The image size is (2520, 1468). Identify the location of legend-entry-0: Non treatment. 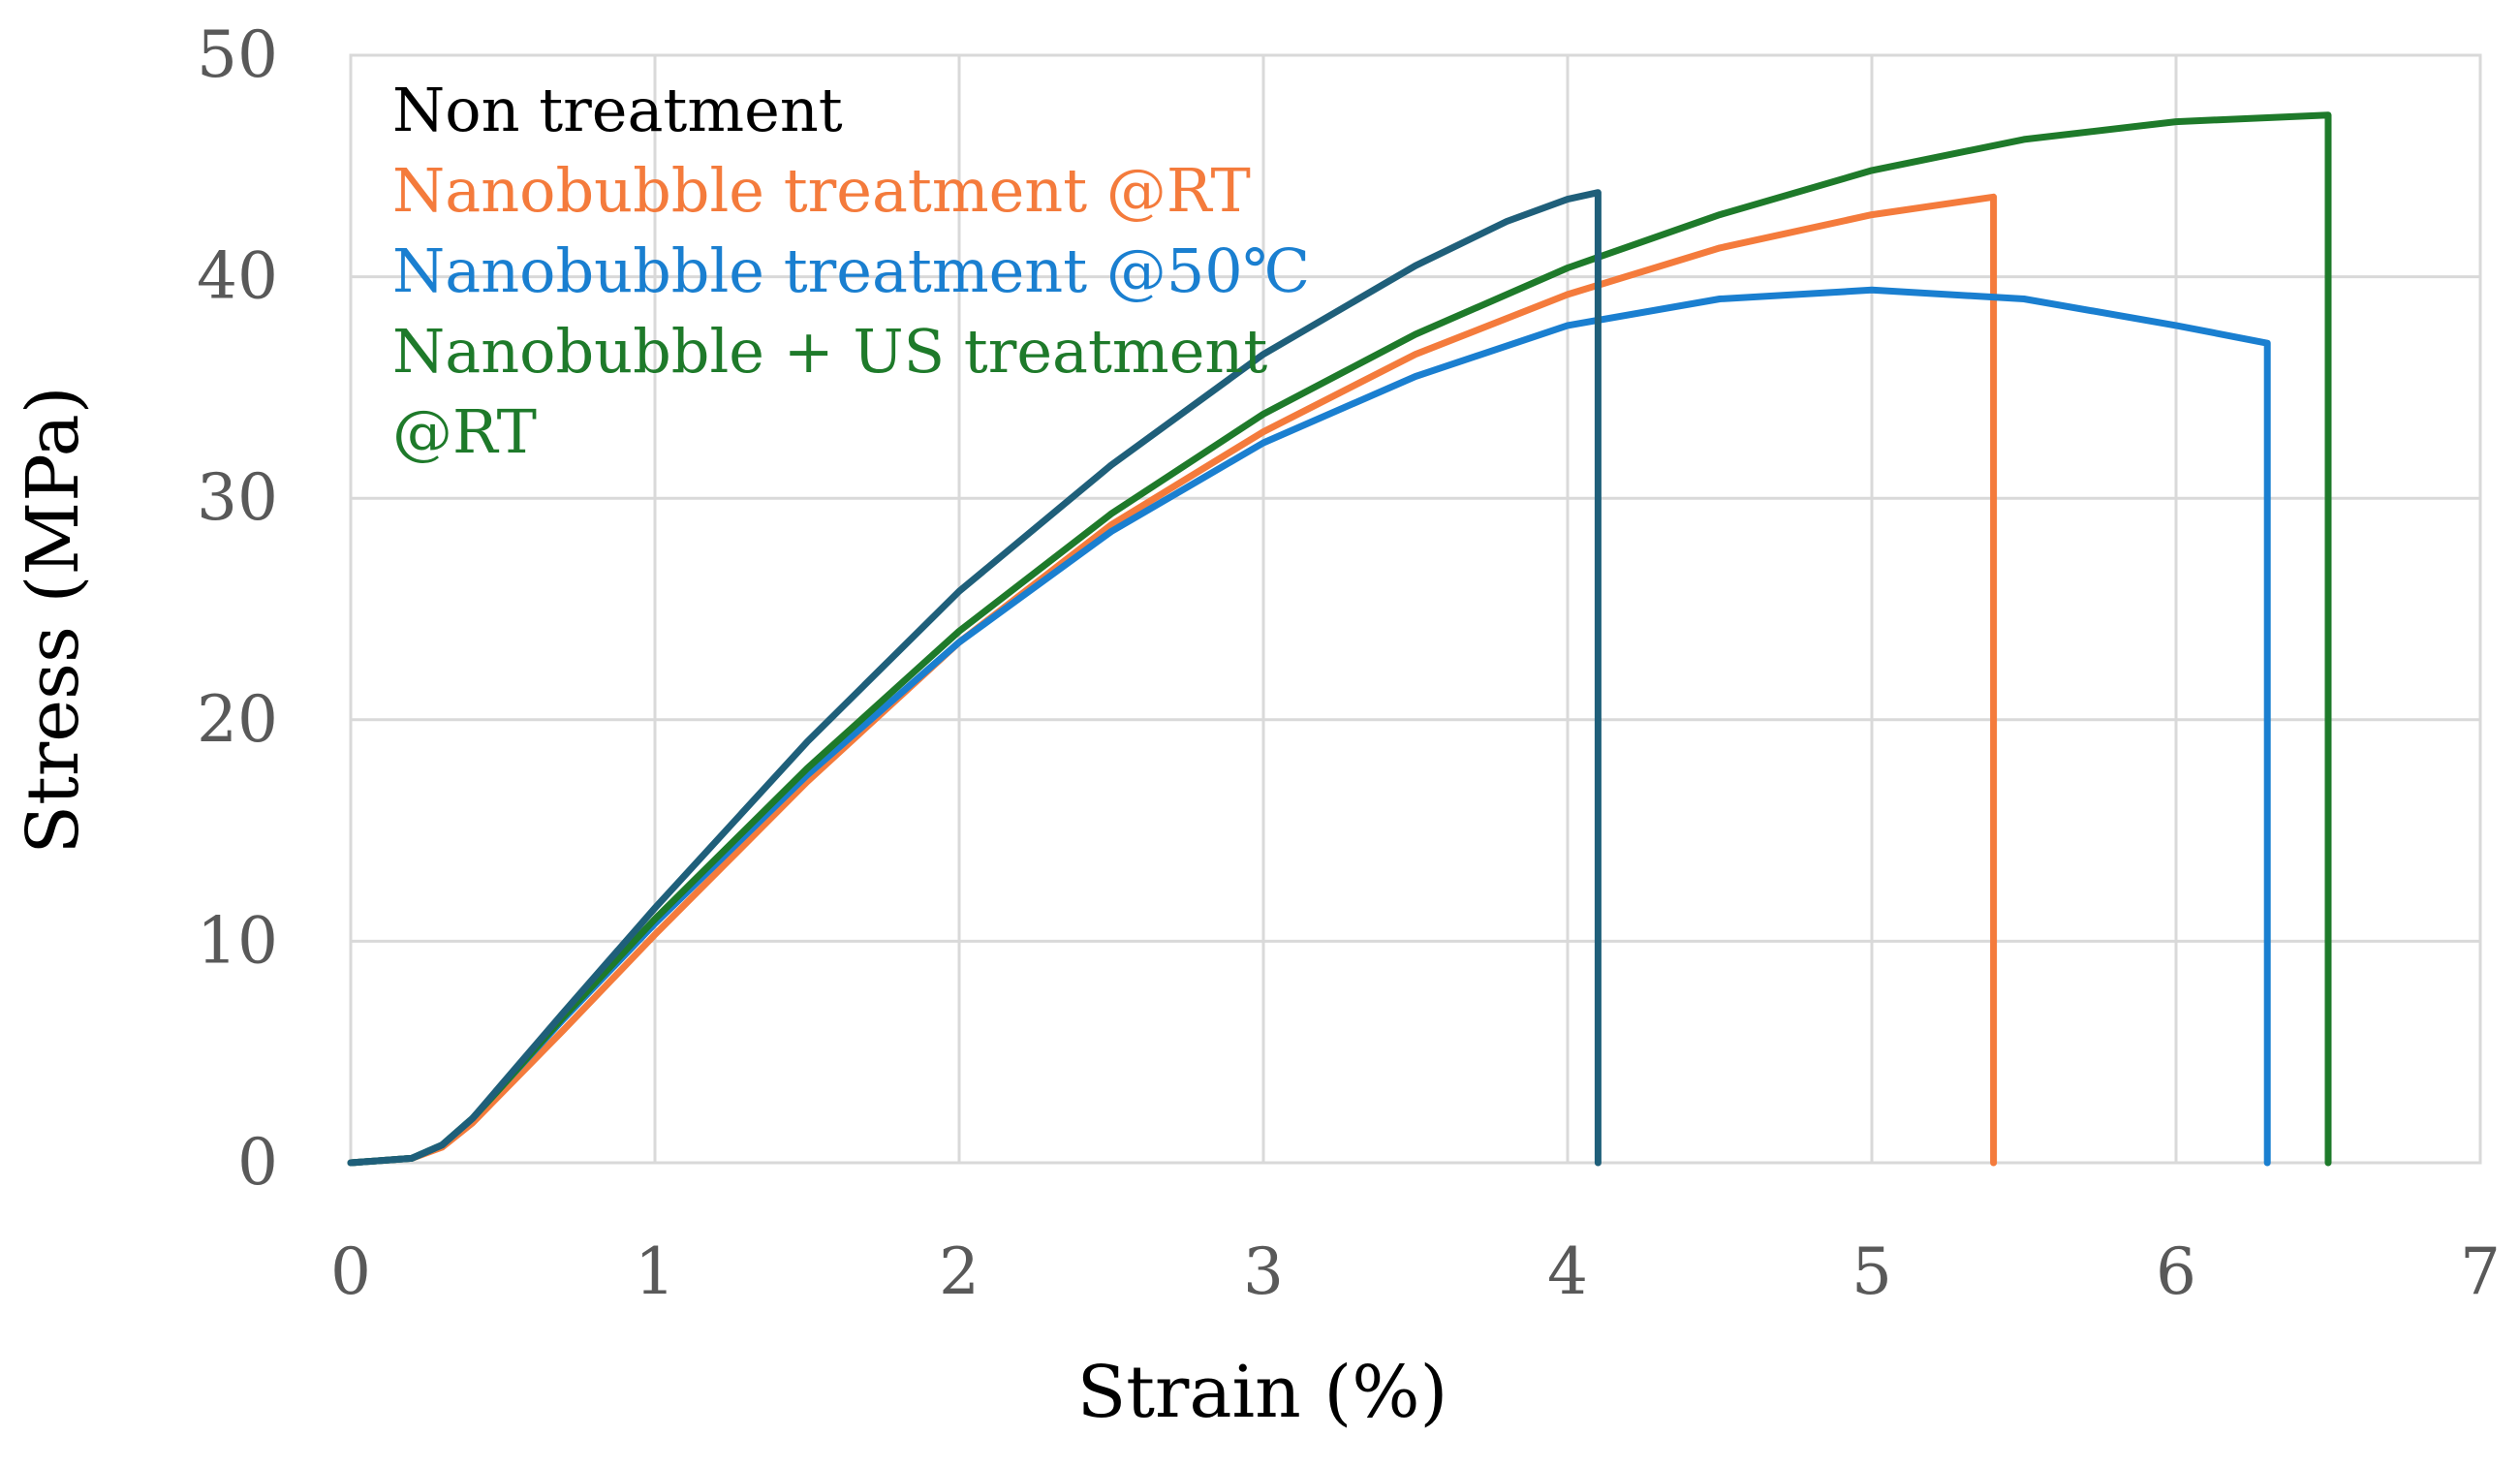
(617, 110).